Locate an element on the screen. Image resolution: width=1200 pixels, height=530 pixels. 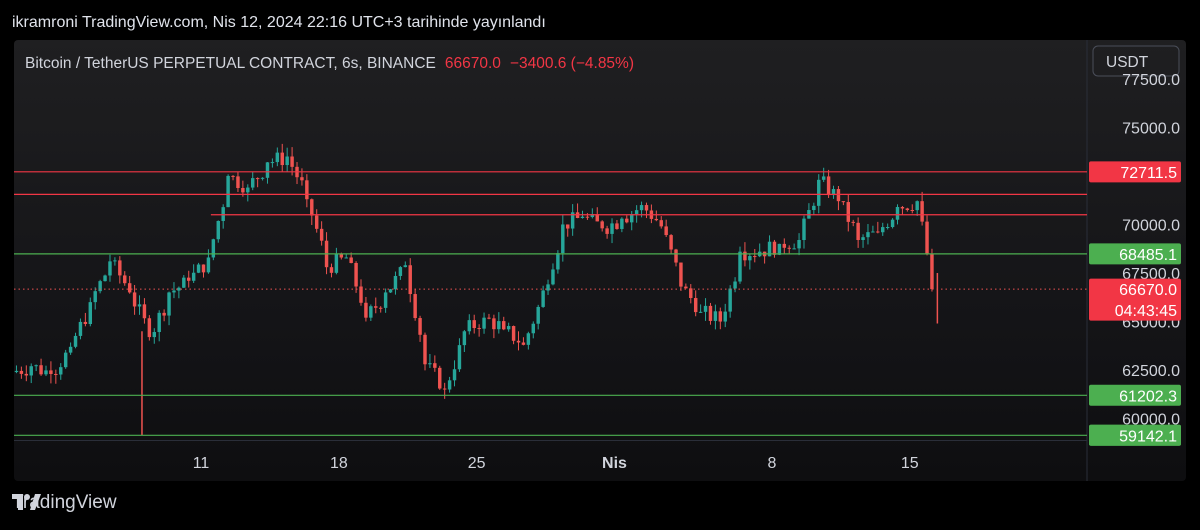
currency-button is located at coordinates (1136, 61).